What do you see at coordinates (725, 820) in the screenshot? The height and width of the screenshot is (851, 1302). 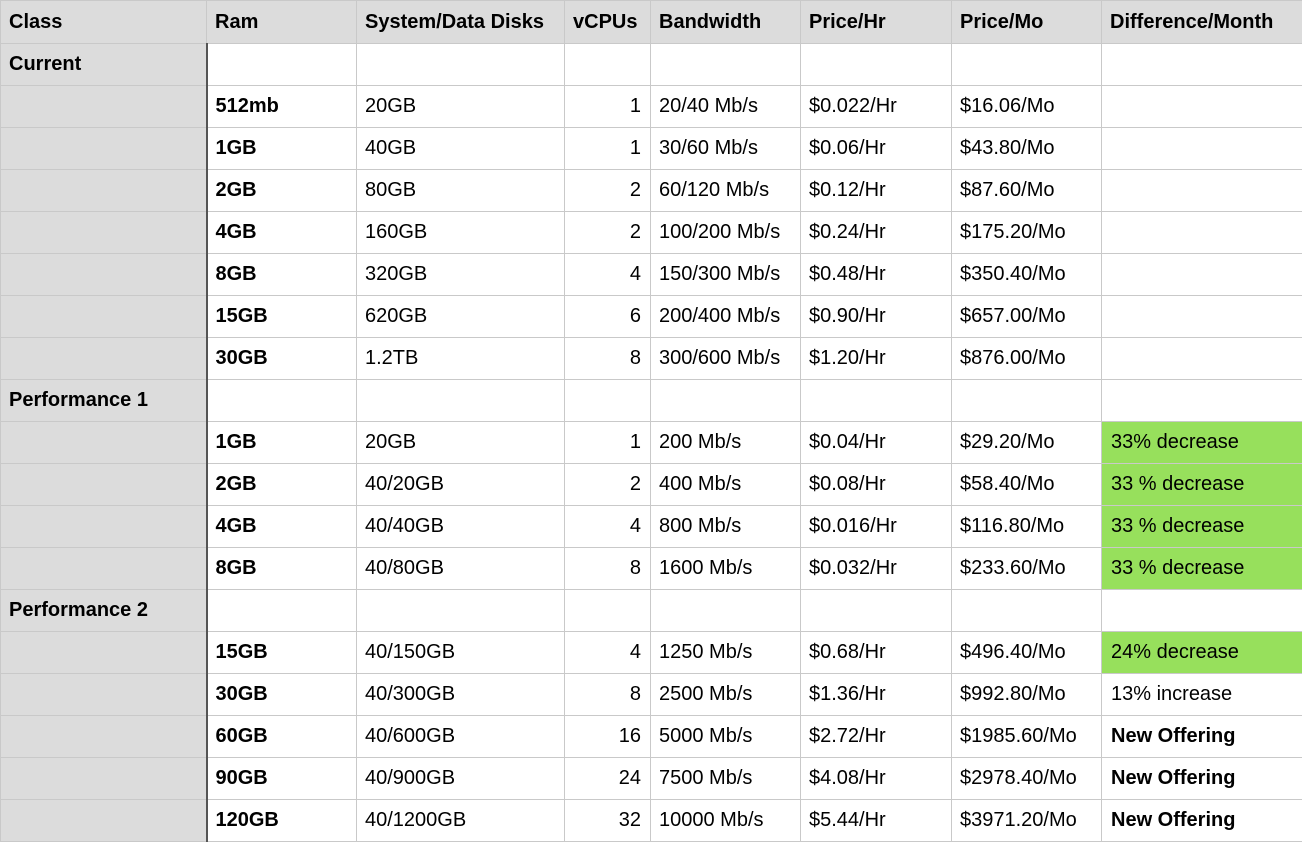 I see `cell-bandwidth: 10000 Mb/s` at bounding box center [725, 820].